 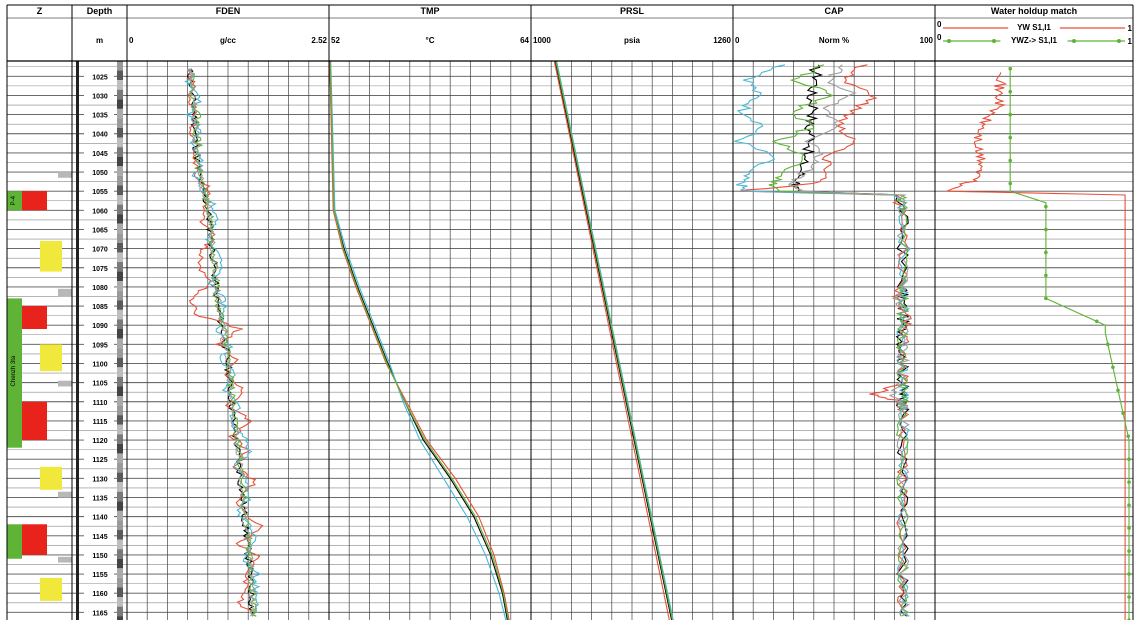 What do you see at coordinates (100, 345) in the screenshot?
I see `depth-tick-label: 1095` at bounding box center [100, 345].